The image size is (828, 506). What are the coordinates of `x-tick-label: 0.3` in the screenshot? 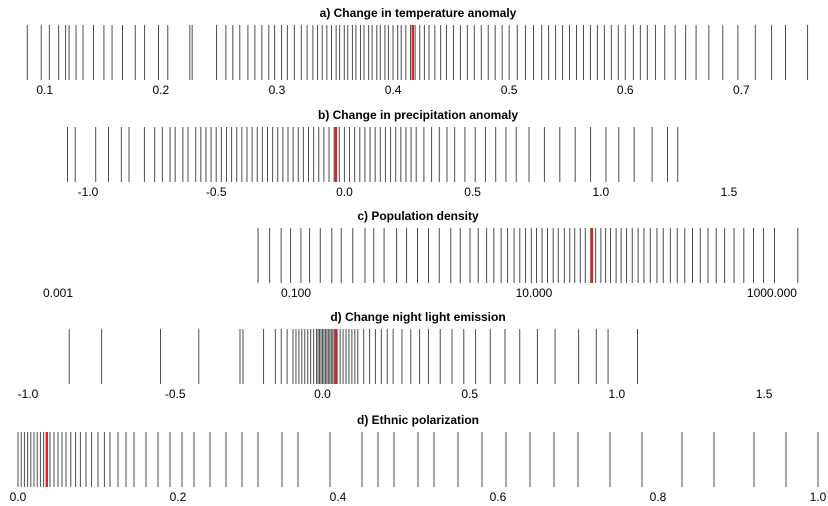 It's located at (277, 90).